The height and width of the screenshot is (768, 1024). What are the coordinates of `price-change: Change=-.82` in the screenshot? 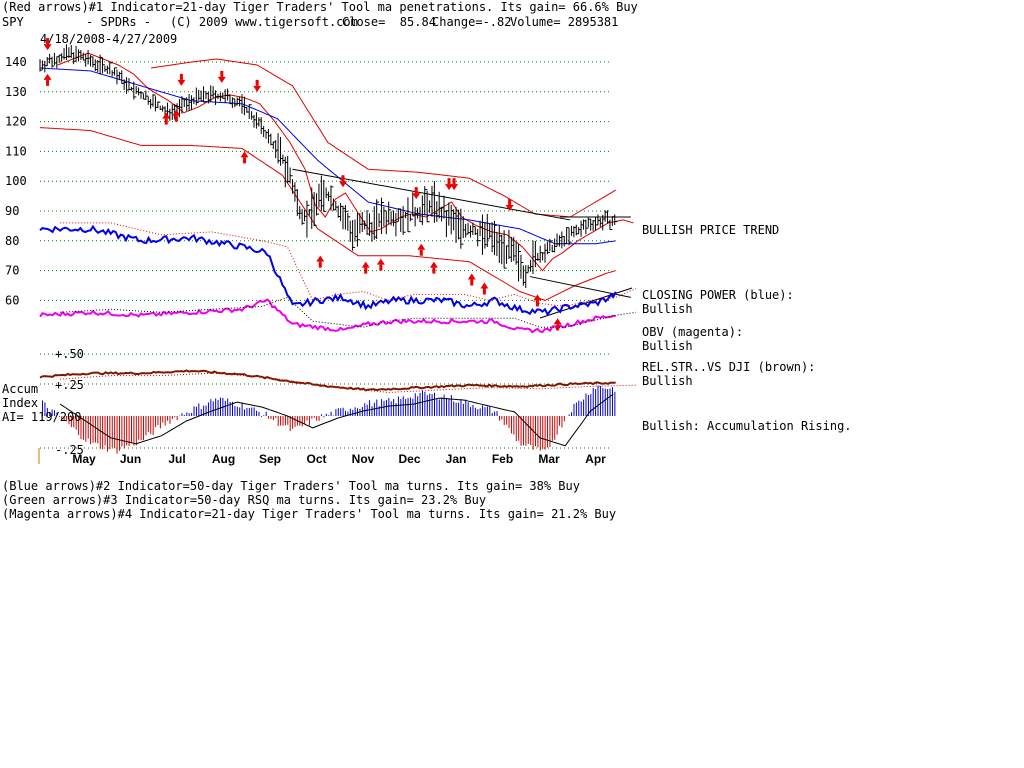 It's located at (472, 22).